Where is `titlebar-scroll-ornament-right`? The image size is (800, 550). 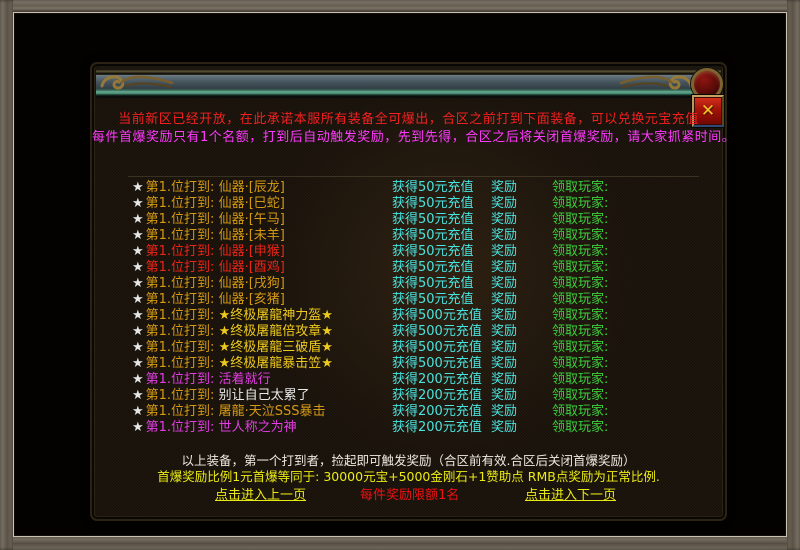
titlebar-scroll-ornament-right is located at coordinates (656, 82).